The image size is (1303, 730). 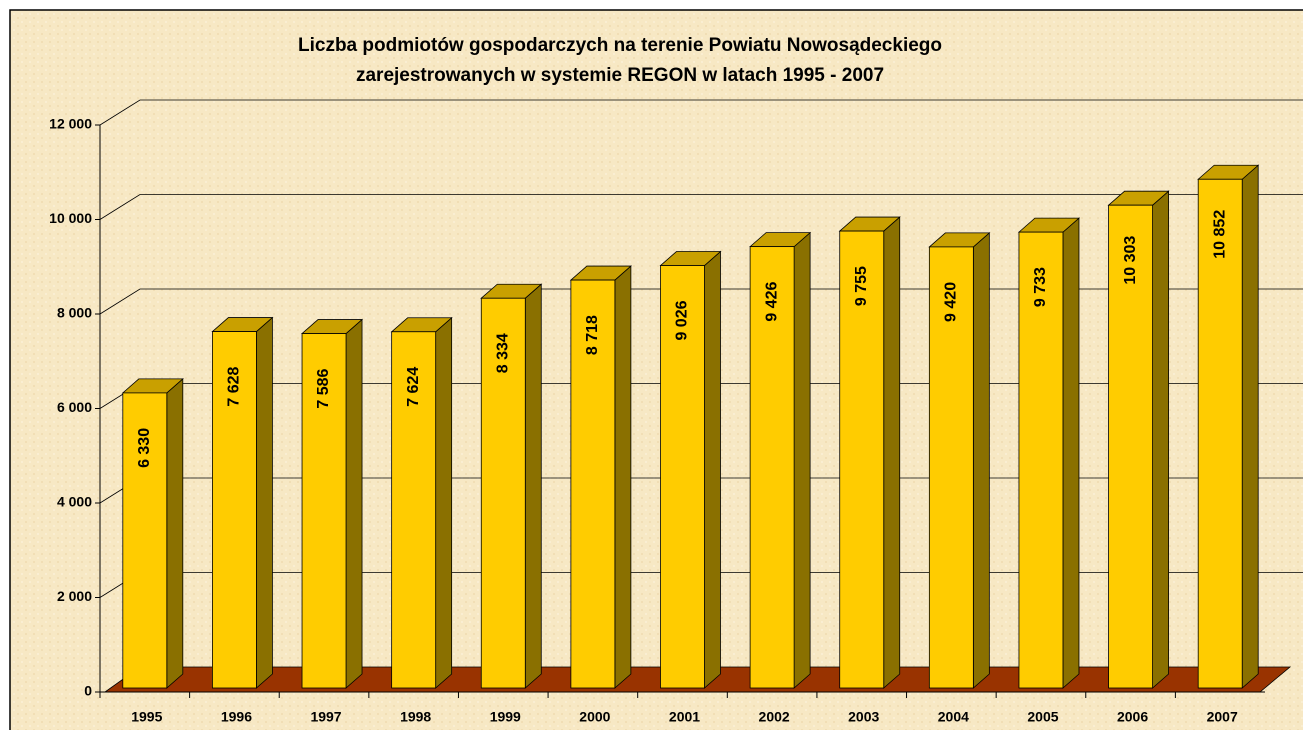 What do you see at coordinates (1219, 234) in the screenshot?
I see `data-label: 10 852` at bounding box center [1219, 234].